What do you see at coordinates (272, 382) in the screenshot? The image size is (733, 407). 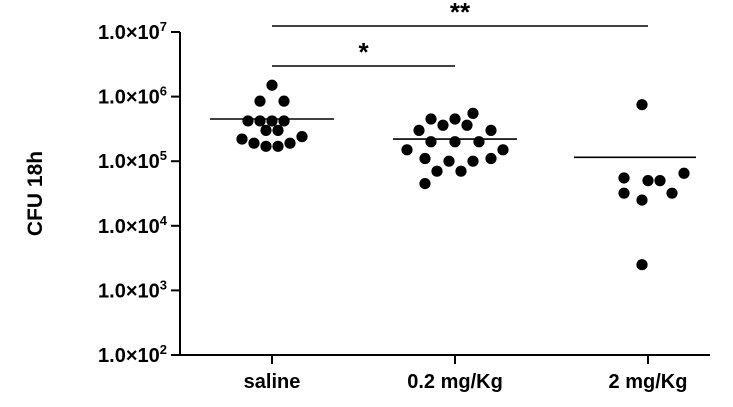 I see `x-tick-label: saline` at bounding box center [272, 382].